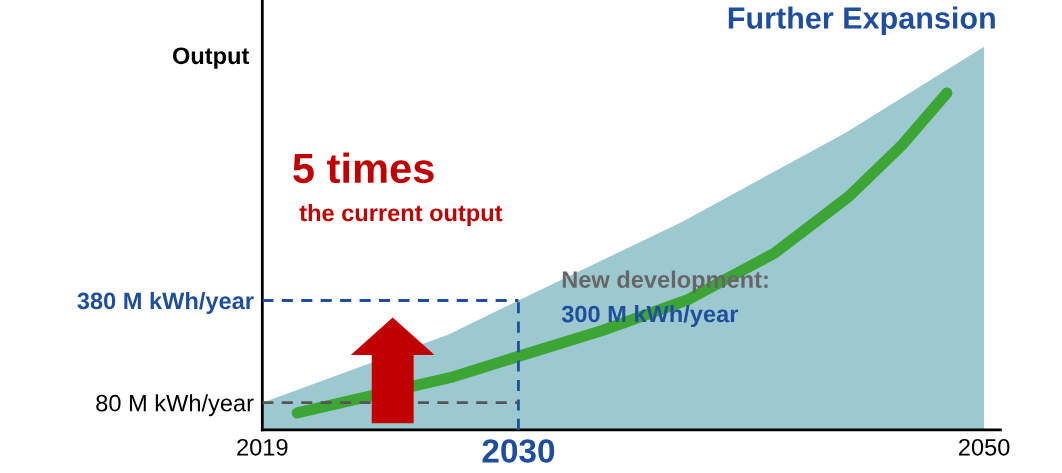 This screenshot has height=473, width=1062. What do you see at coordinates (518, 451) in the screenshot?
I see `x-tick-label: 2030` at bounding box center [518, 451].